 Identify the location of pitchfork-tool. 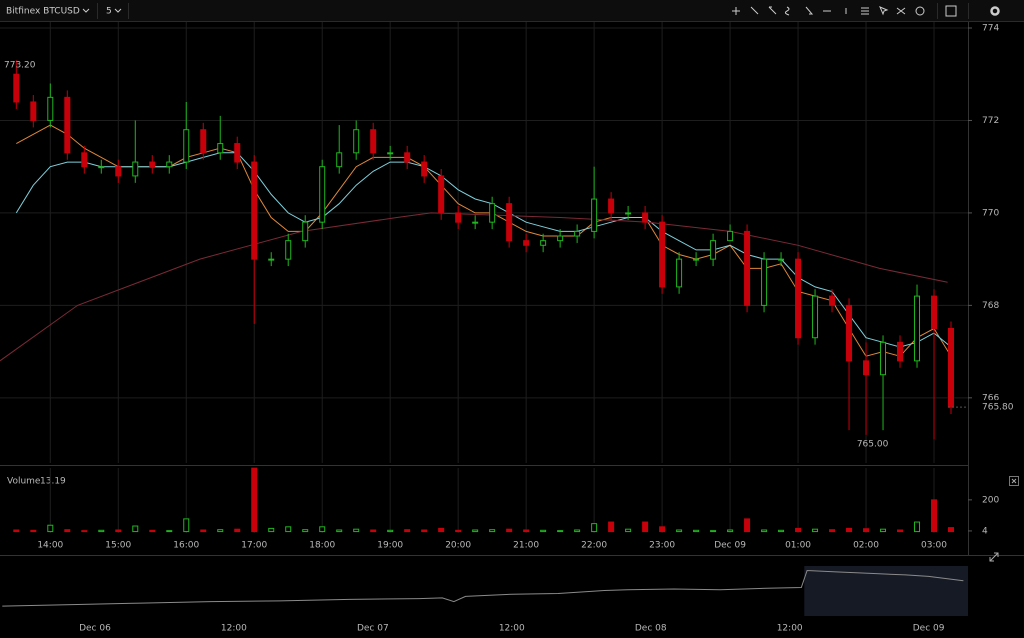
(787, 11).